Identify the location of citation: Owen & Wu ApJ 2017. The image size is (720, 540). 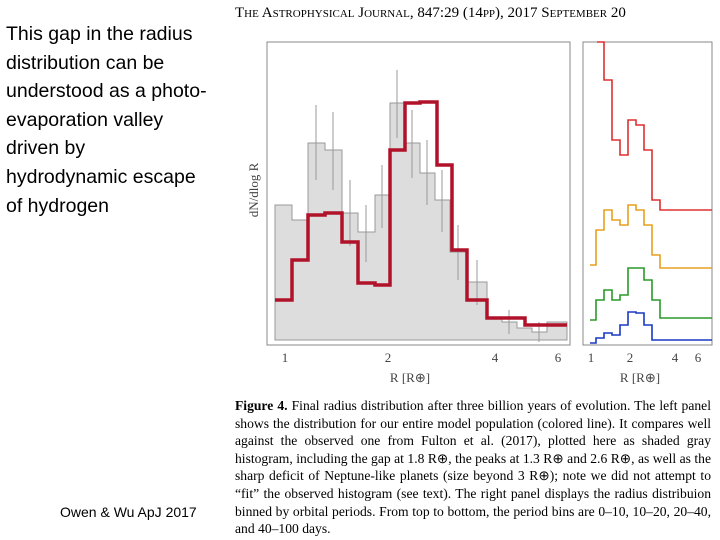
(128, 512).